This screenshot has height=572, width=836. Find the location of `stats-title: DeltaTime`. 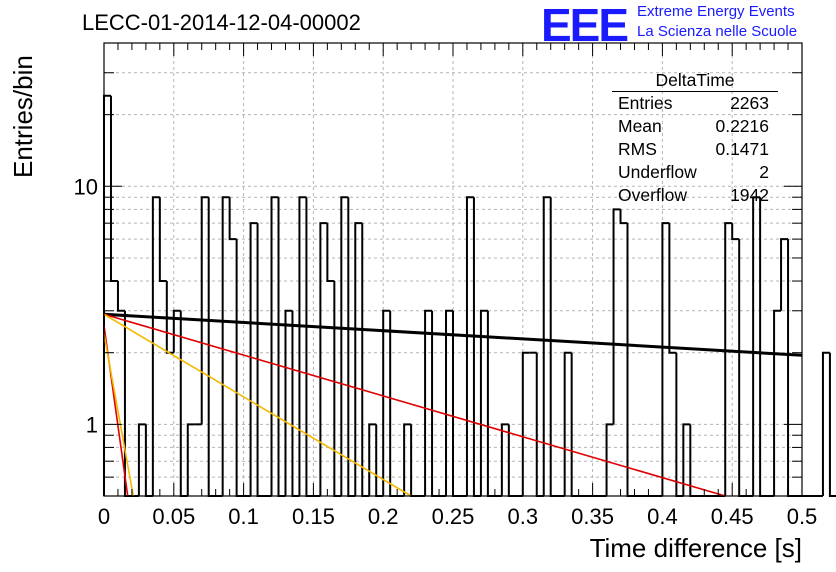

stats-title: DeltaTime is located at coordinates (695, 81).